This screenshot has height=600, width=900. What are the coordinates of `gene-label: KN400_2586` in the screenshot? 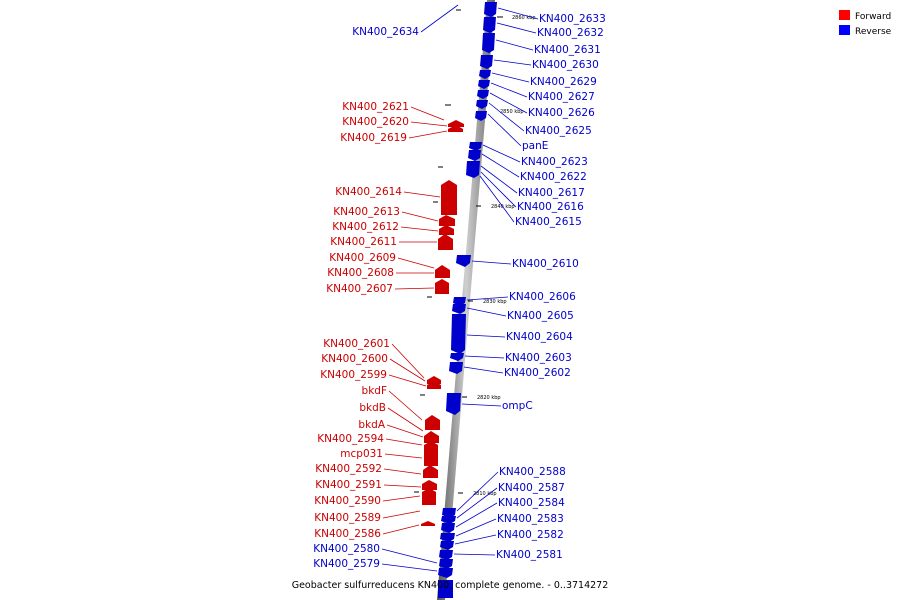 It's located at (347, 534).